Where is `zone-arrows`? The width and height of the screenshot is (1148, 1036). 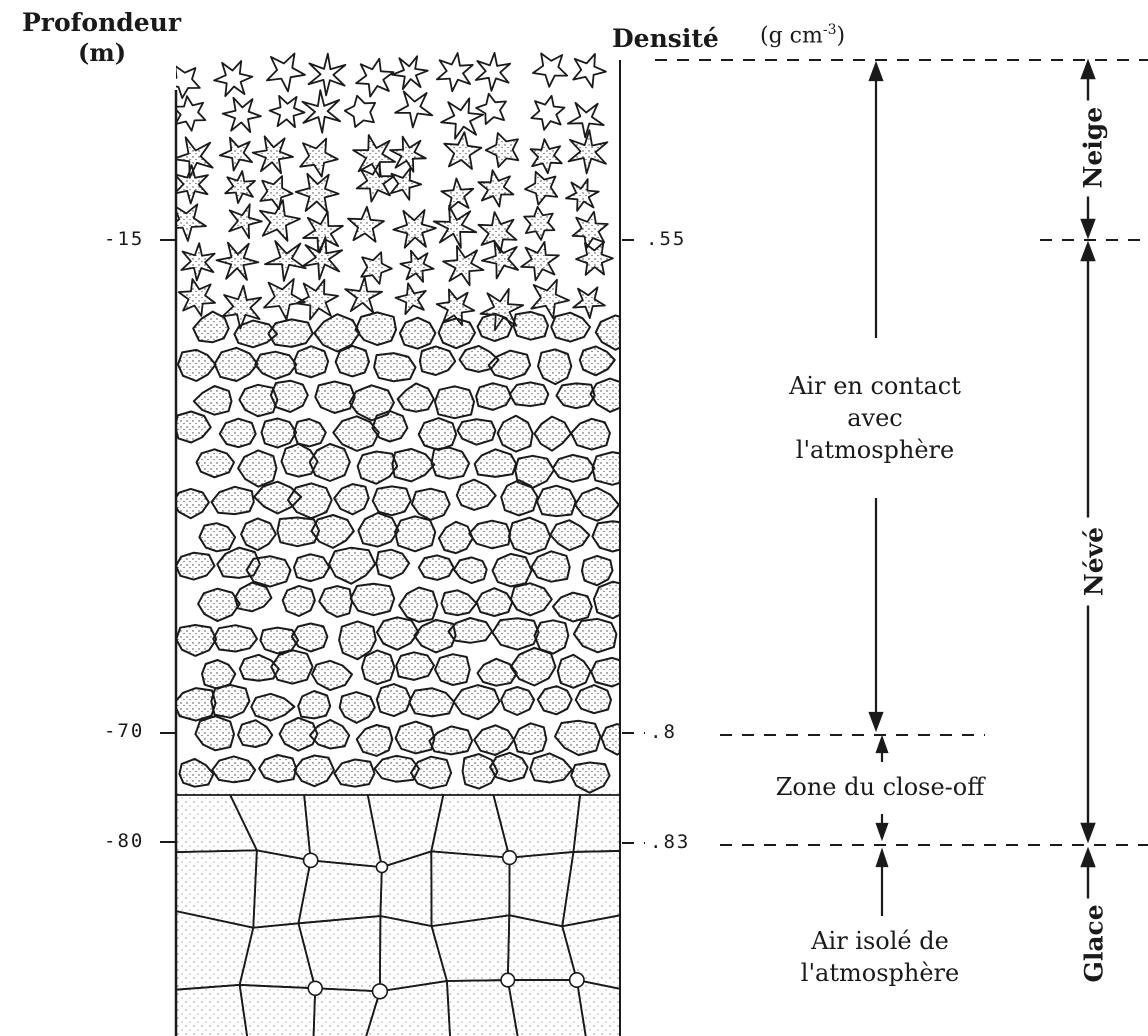
zone-arrows is located at coordinates (878, 488).